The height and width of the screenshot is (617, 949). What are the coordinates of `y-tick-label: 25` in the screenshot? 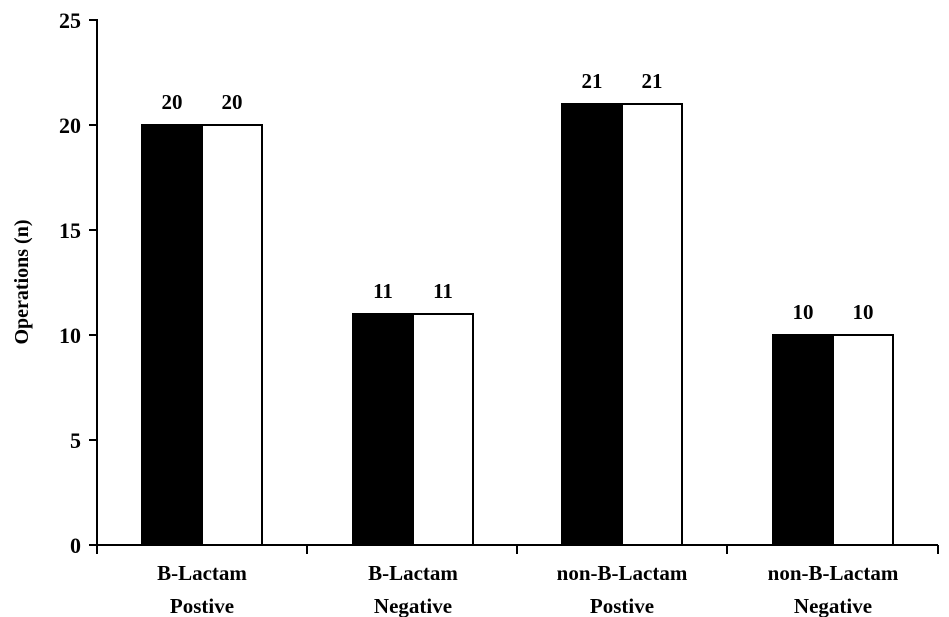 It's located at (70, 20).